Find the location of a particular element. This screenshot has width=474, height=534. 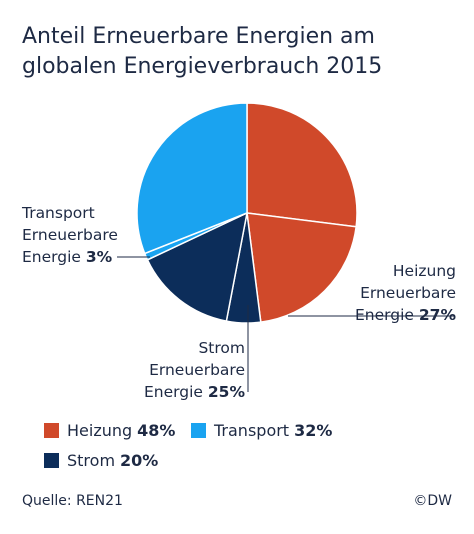

annotation-transport: Transport Erneuerbare Energie 3% is located at coordinates (70, 235).